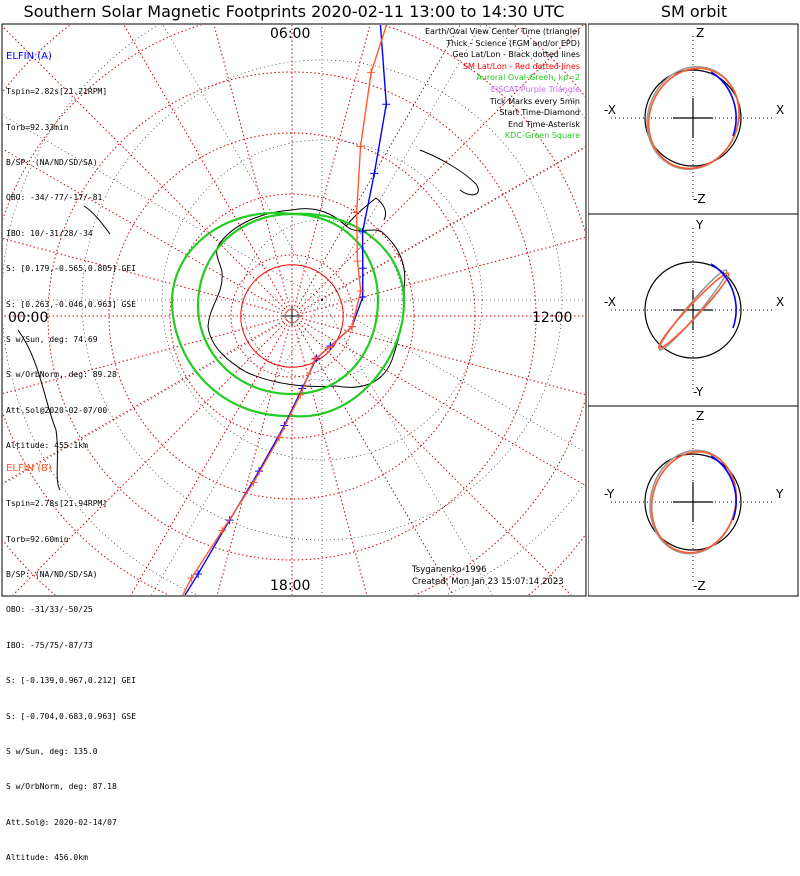  Describe the element at coordinates (71, 716) in the screenshot. I see `elfin-b-line: S: [-0.704,0.683,0.963] GSE` at that location.